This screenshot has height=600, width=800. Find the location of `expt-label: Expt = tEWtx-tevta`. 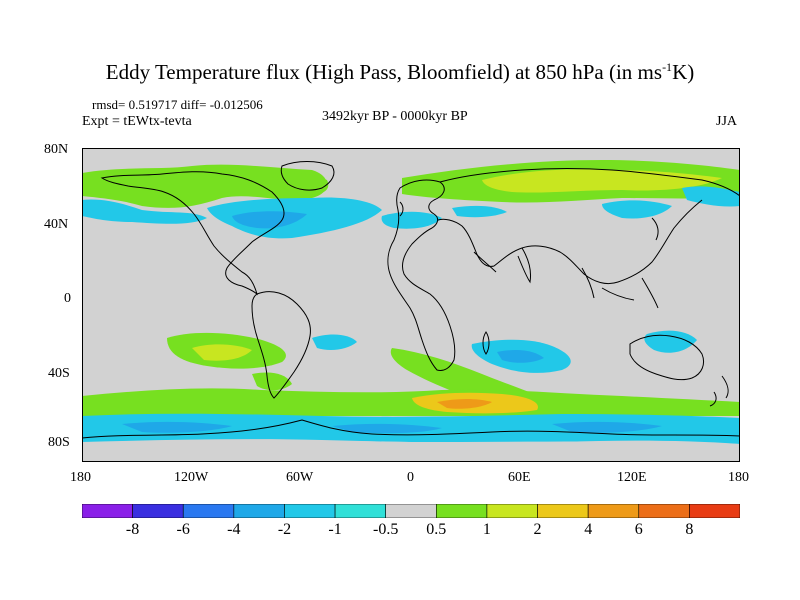

expt-label: Expt = tEWtx-tevta is located at coordinates (137, 121).